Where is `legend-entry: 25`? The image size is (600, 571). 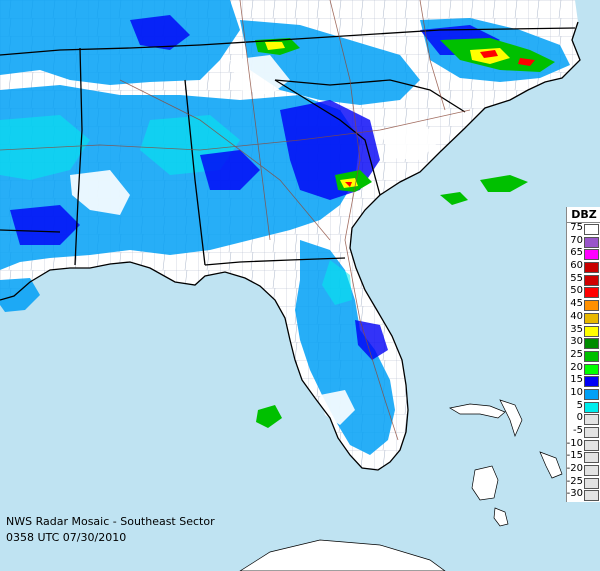
legend-entry: 25 is located at coordinates (583, 355).